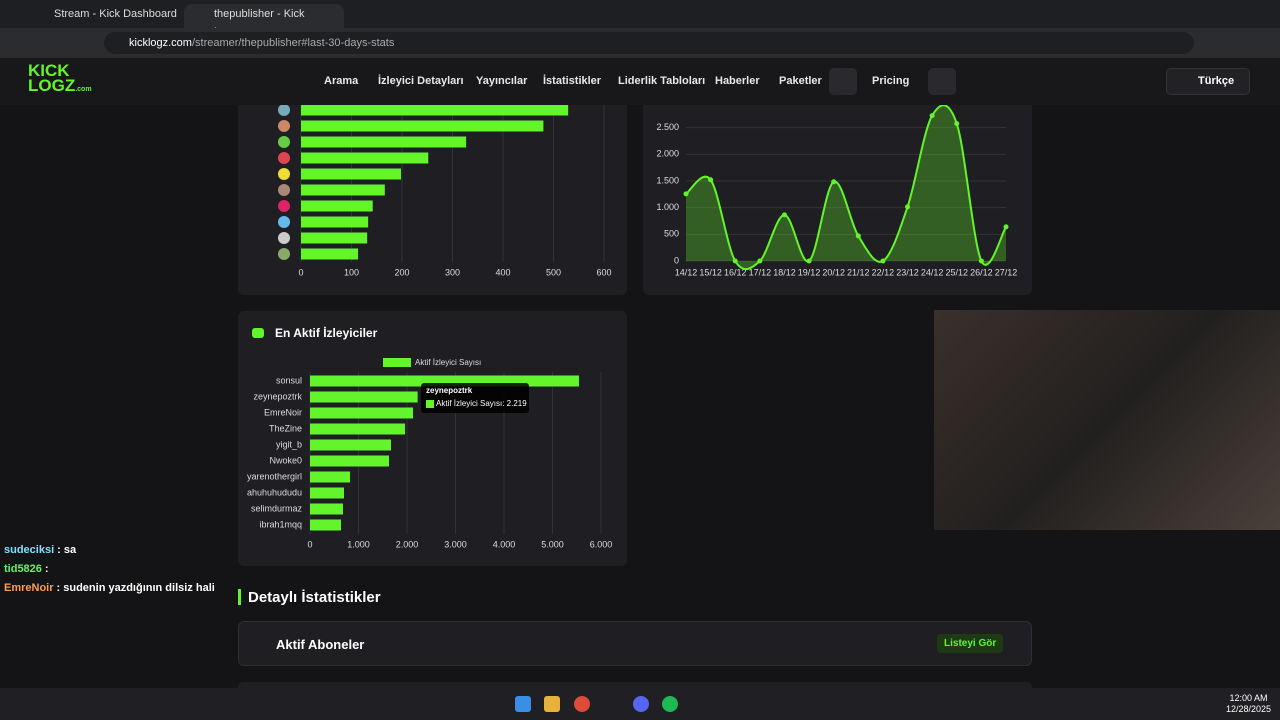 The image size is (1280, 720). What do you see at coordinates (1249, 709) in the screenshot?
I see `date: 12/28/2025` at bounding box center [1249, 709].